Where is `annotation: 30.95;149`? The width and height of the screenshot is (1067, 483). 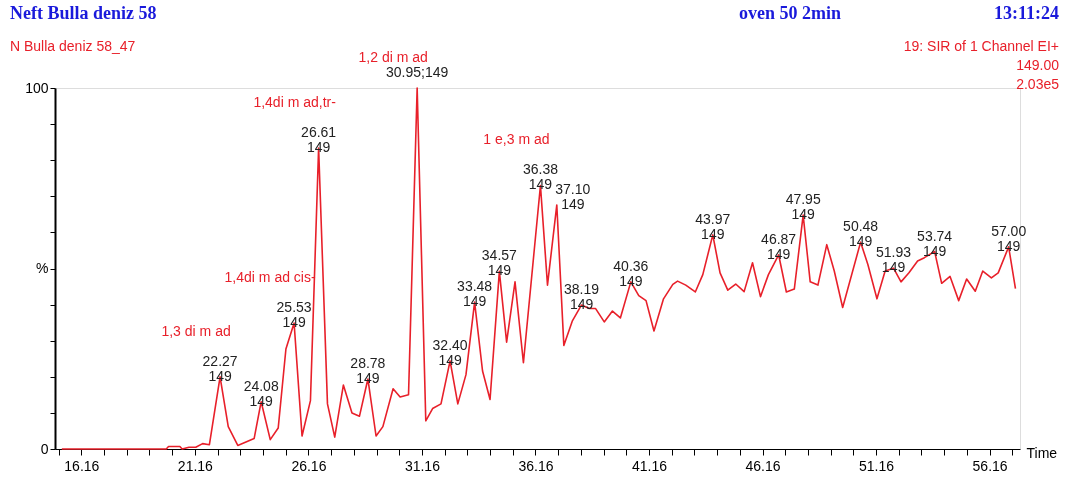
annotation: 30.95;149 is located at coordinates (417, 72).